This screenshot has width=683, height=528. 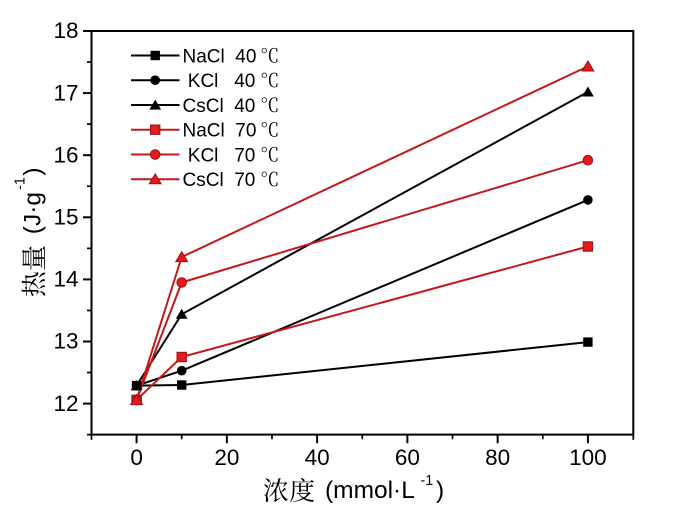 What do you see at coordinates (65, 92) in the screenshot?
I see `svg-text: 17` at bounding box center [65, 92].